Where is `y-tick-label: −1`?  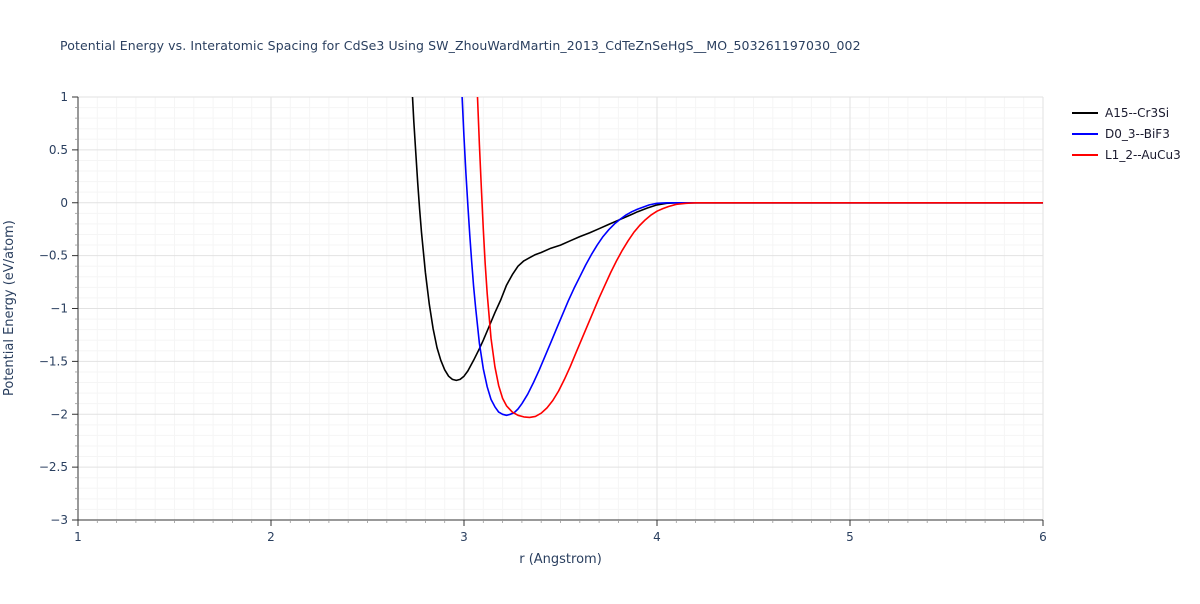 y-tick-label: −1 is located at coordinates (59, 309).